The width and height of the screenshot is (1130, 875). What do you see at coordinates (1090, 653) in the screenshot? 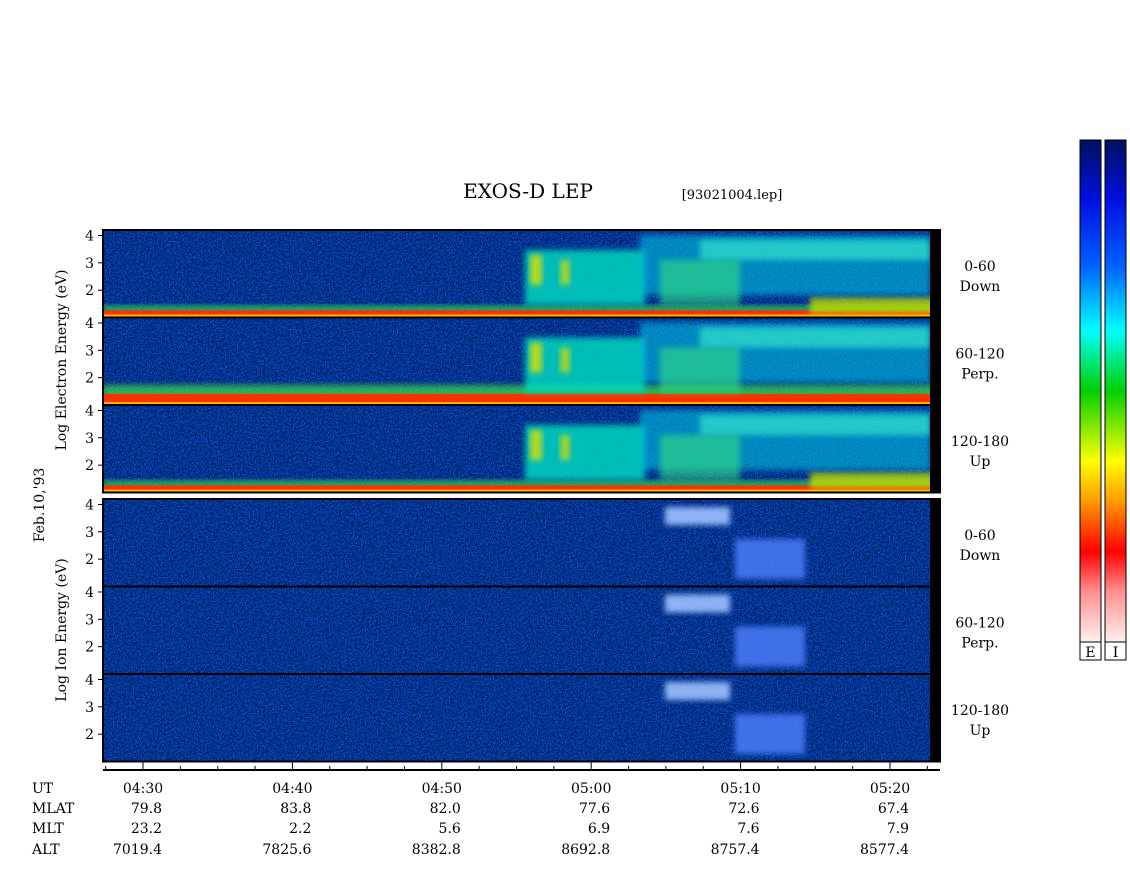
I see `colorbar-label: E` at bounding box center [1090, 653].